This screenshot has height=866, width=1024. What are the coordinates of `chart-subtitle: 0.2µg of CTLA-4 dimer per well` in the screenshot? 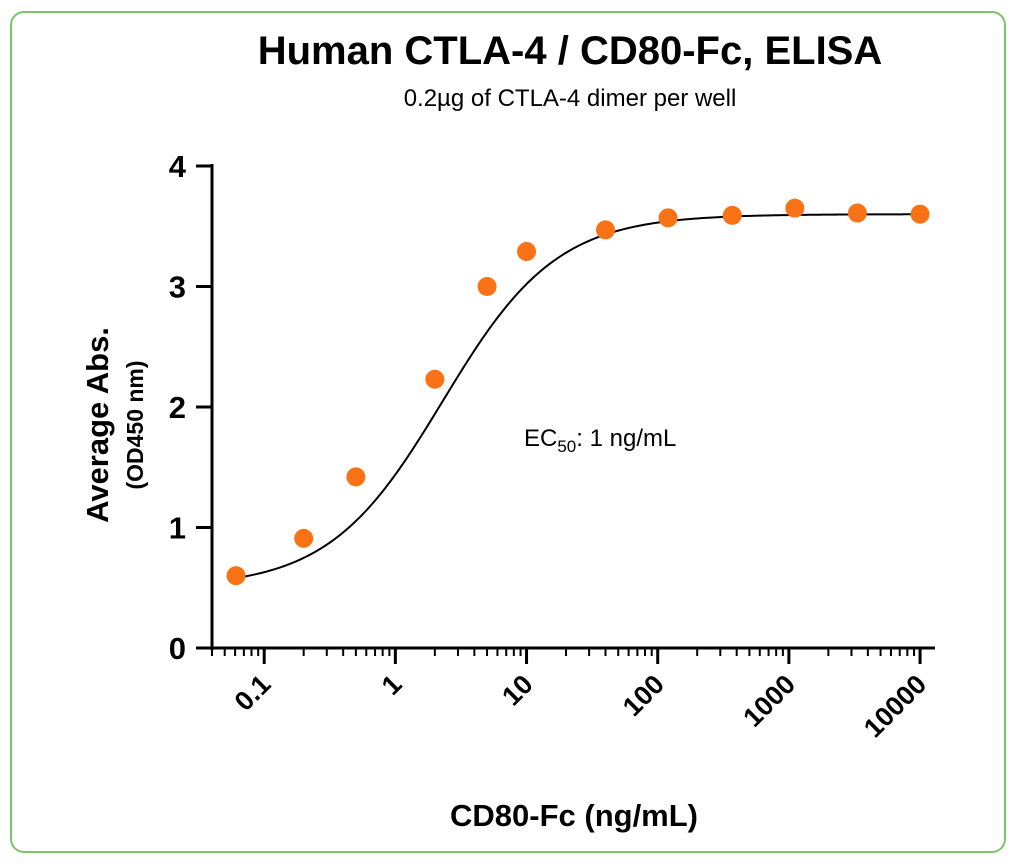 It's located at (570, 98).